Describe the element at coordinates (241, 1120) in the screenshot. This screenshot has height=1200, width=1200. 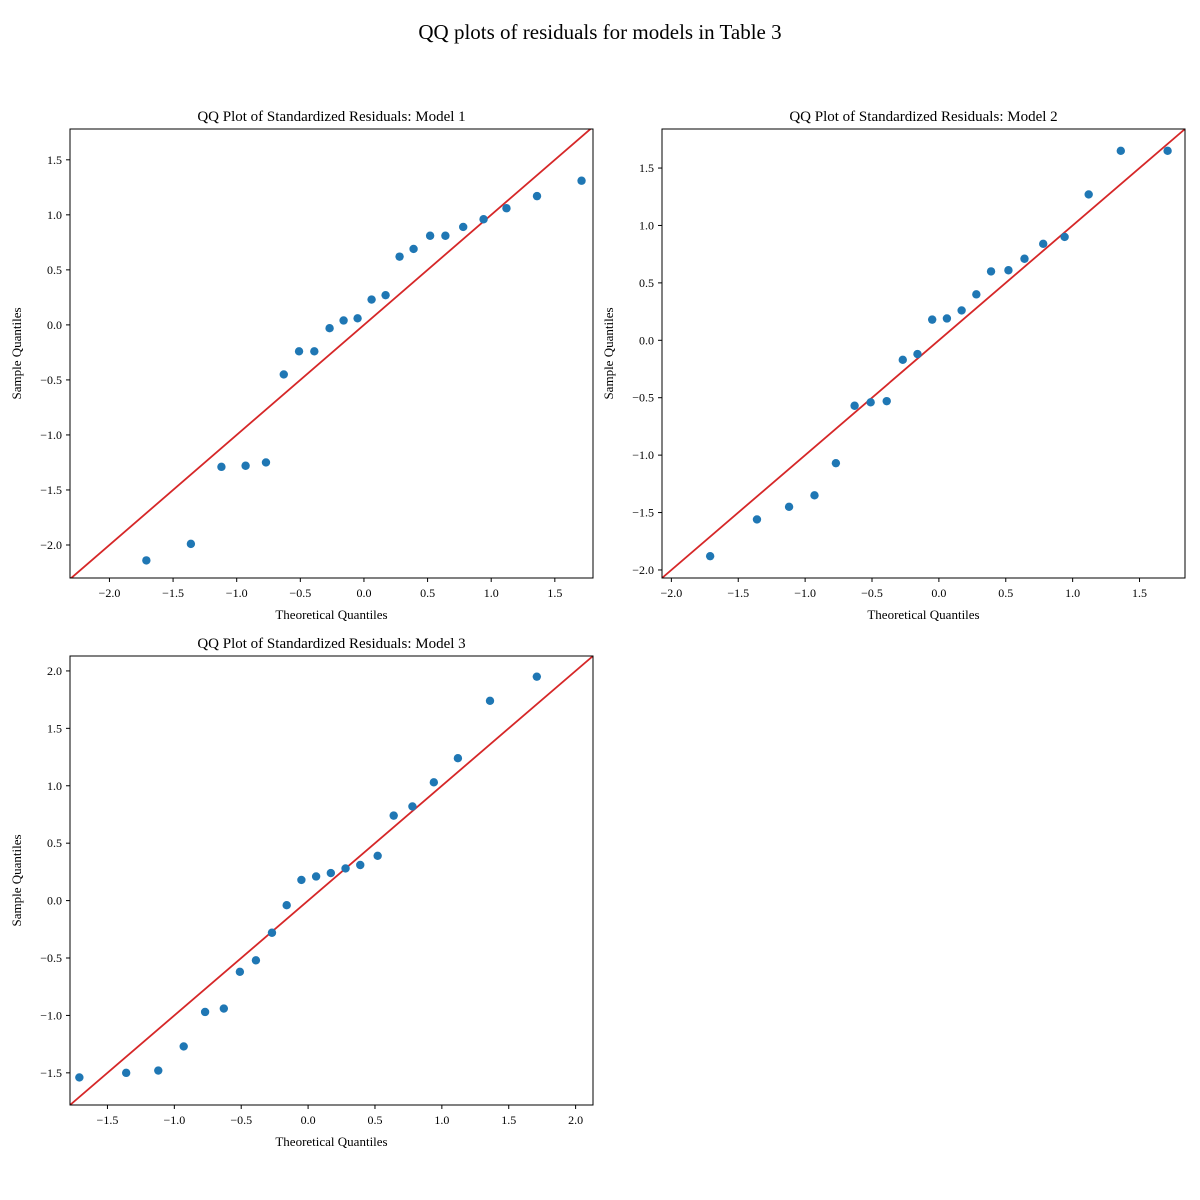
I see `x-tick-label: −0.5` at that location.